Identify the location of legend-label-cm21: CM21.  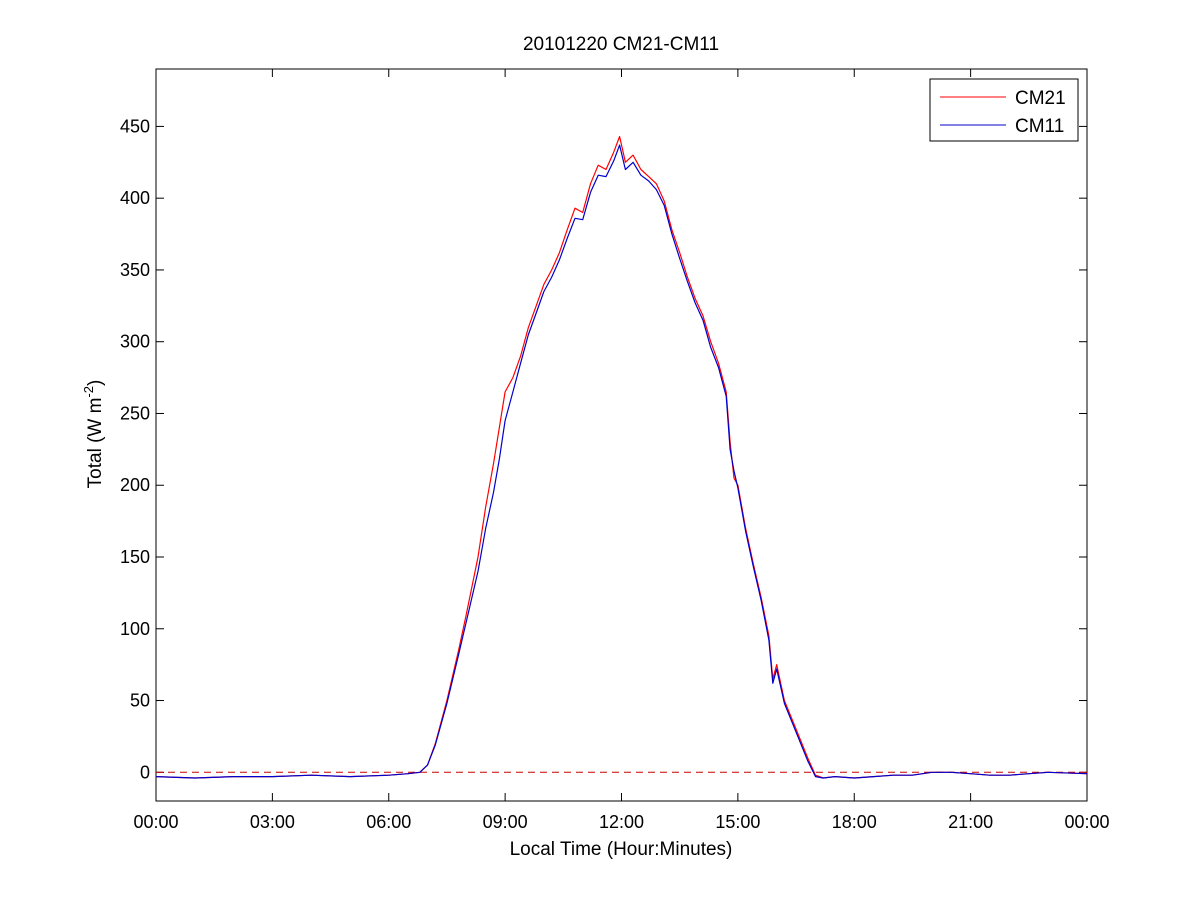
(1040, 98).